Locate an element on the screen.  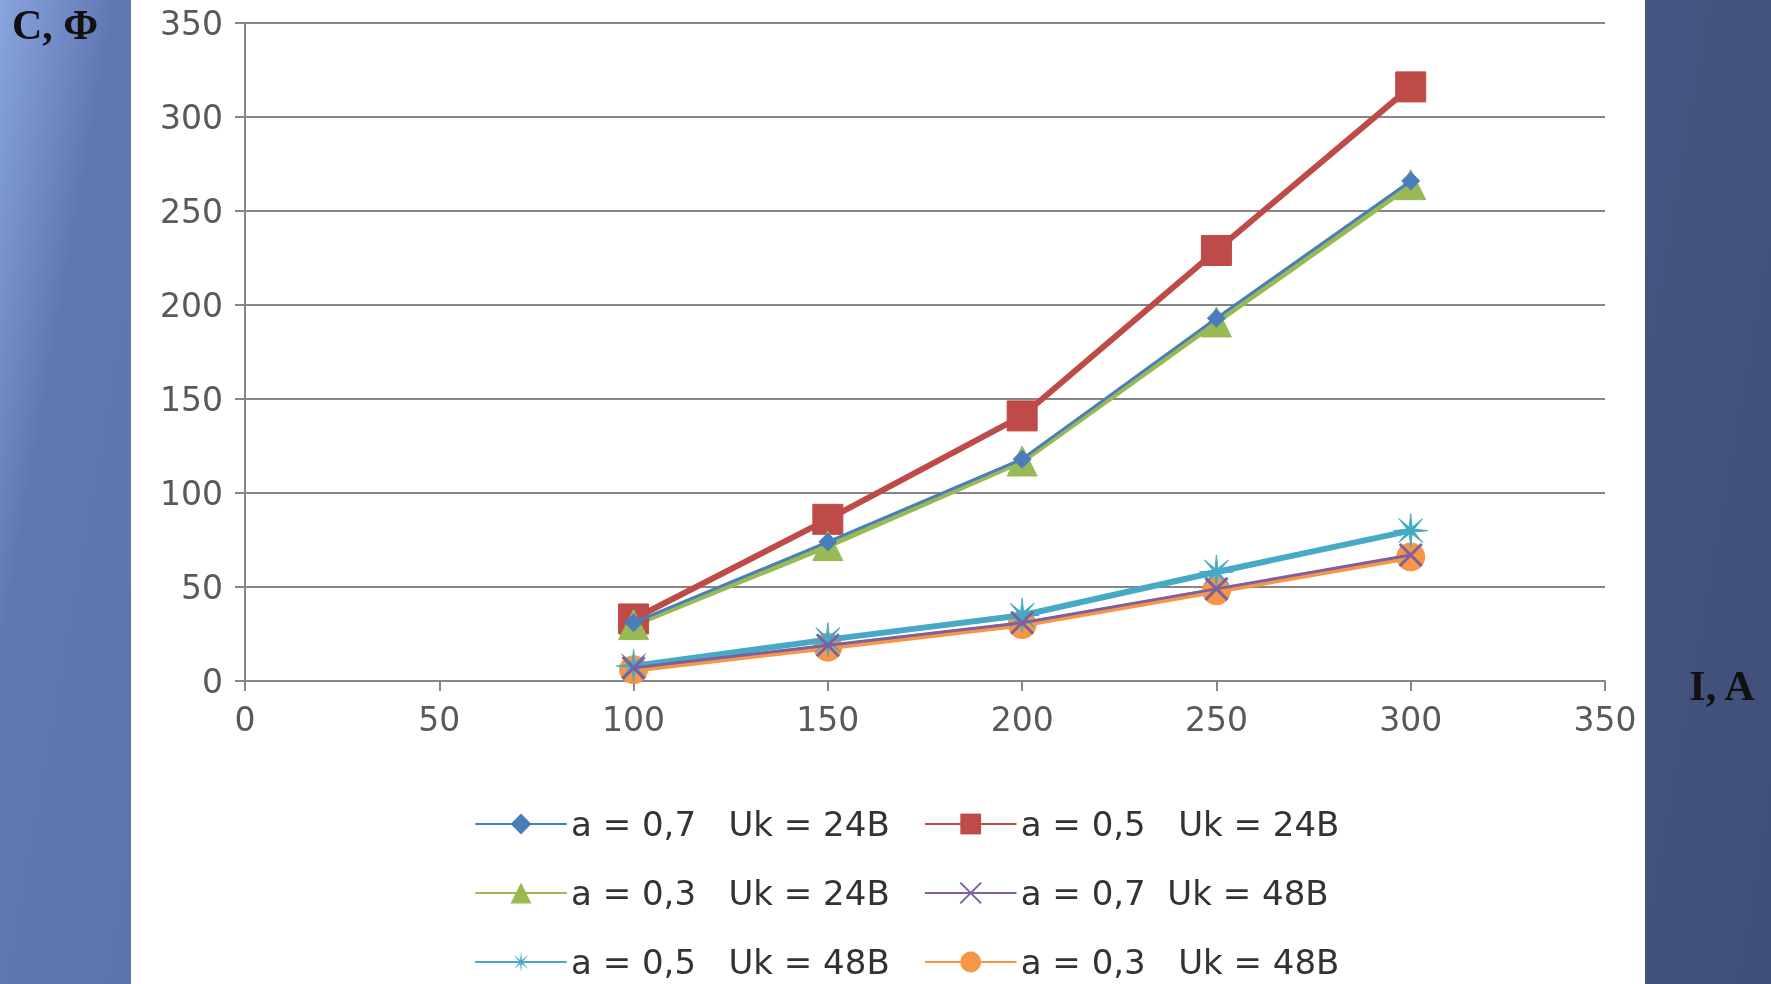
x-tick-label: 0 is located at coordinates (245, 719).